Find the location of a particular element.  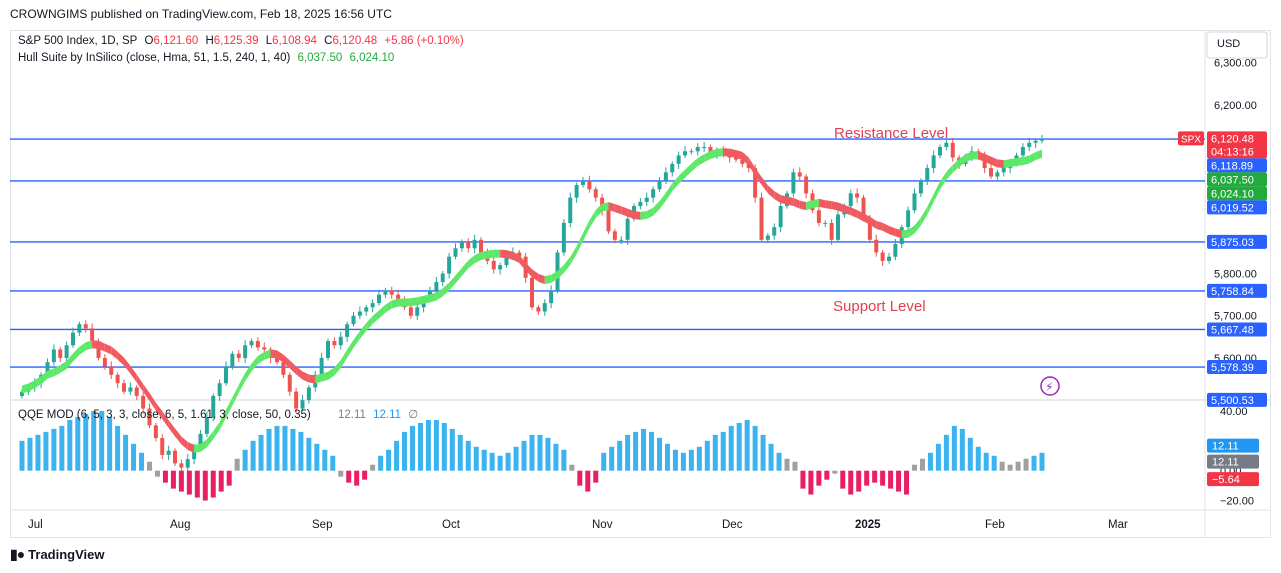

qqe-badge-text: 12.11 is located at coordinates (1225, 463).